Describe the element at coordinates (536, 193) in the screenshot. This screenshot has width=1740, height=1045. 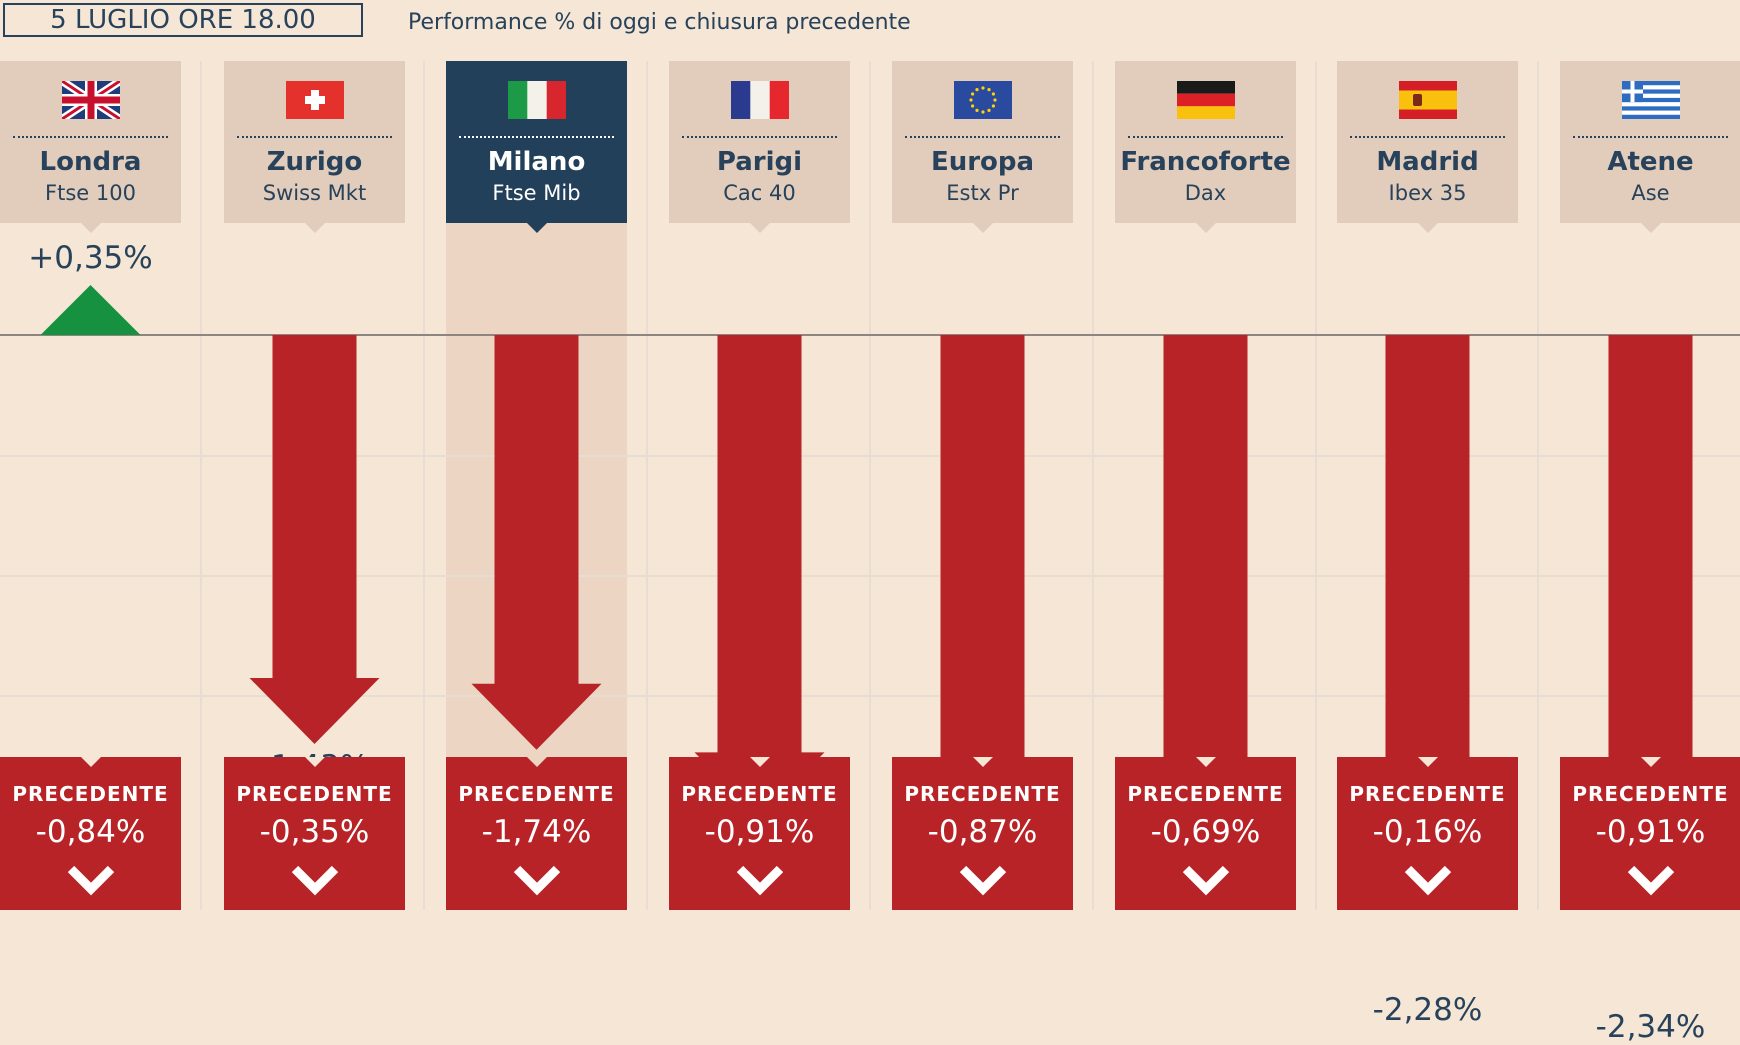
I see `market-index: Ftse Mib` at that location.